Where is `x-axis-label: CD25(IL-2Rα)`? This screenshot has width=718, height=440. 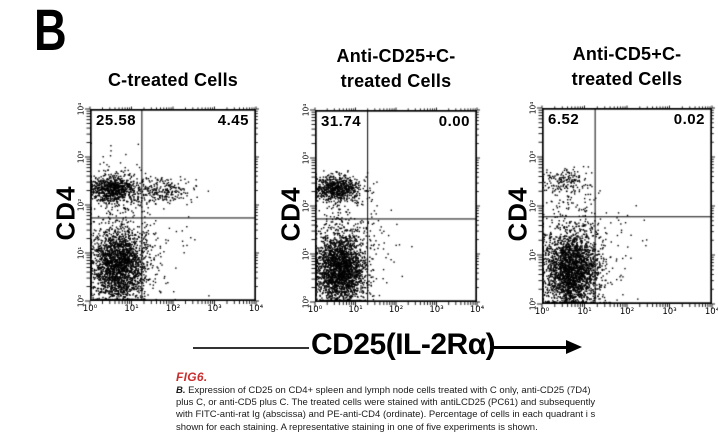
x-axis-label: CD25(IL-2Rα) is located at coordinates (403, 344).